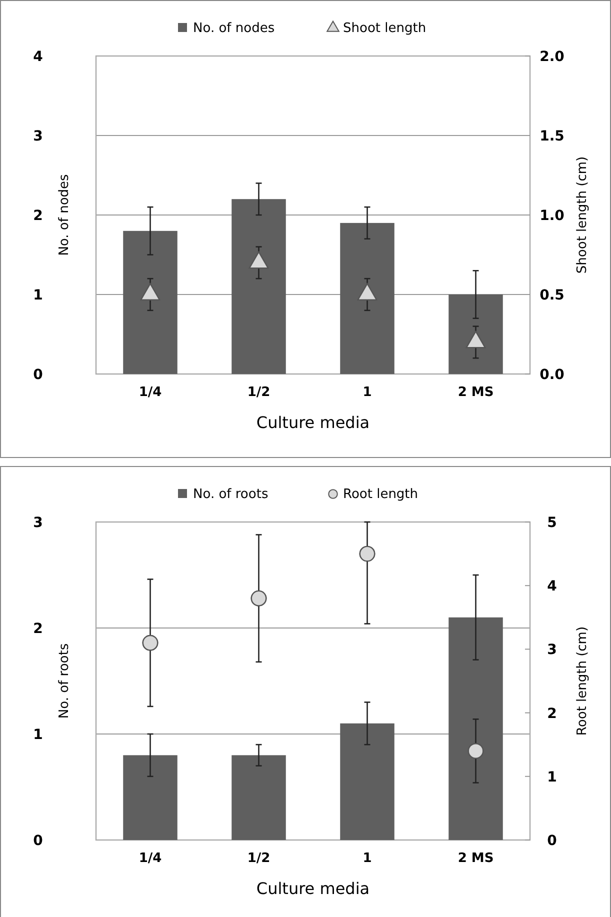 This screenshot has width=611, height=917. I want to click on y2-axis-title: Shoot length (cm), so click(582, 215).